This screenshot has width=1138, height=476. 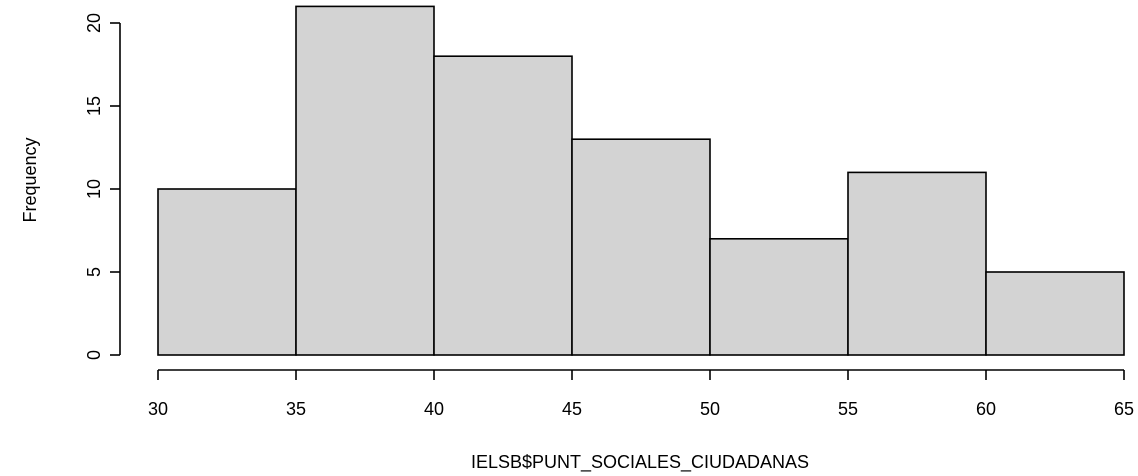 I want to click on y-tick-label: 10, so click(x=94, y=189).